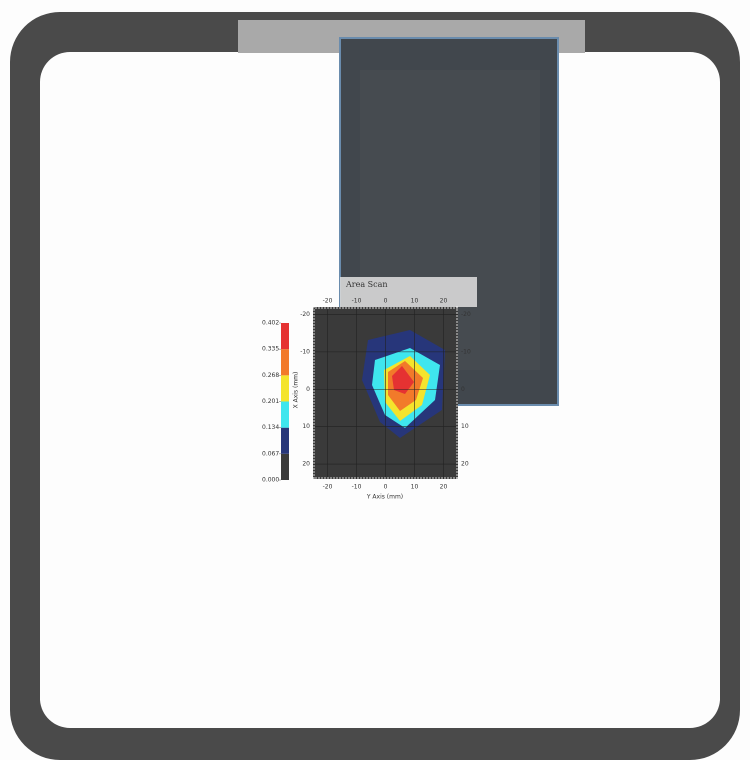  What do you see at coordinates (403, 380) in the screenshot?
I see `contour` at bounding box center [403, 380].